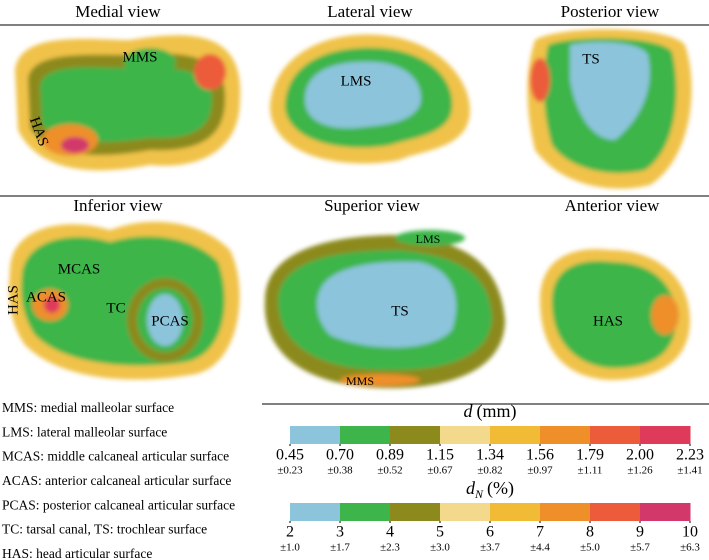  What do you see at coordinates (440, 548) in the screenshot?
I see `tick-sublabel: ±3.0` at bounding box center [440, 548].